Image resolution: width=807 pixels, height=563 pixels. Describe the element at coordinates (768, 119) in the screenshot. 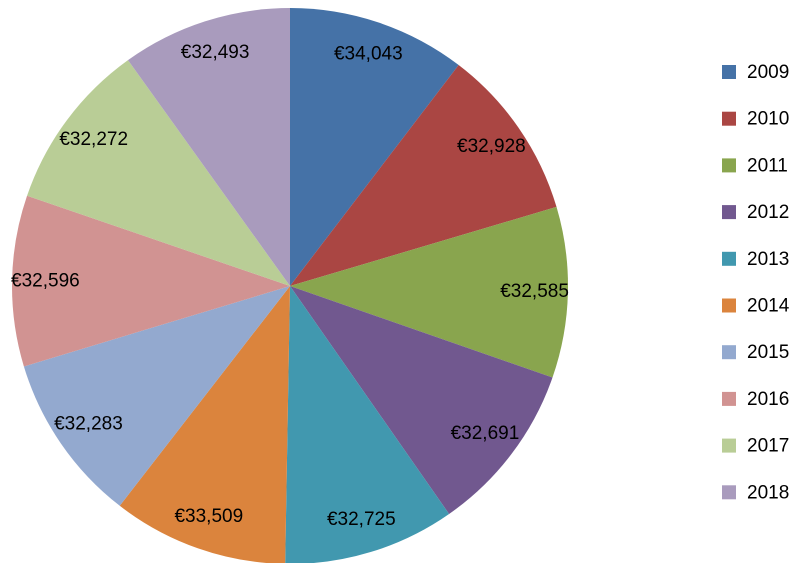

I see `legend-label: 2010` at that location.